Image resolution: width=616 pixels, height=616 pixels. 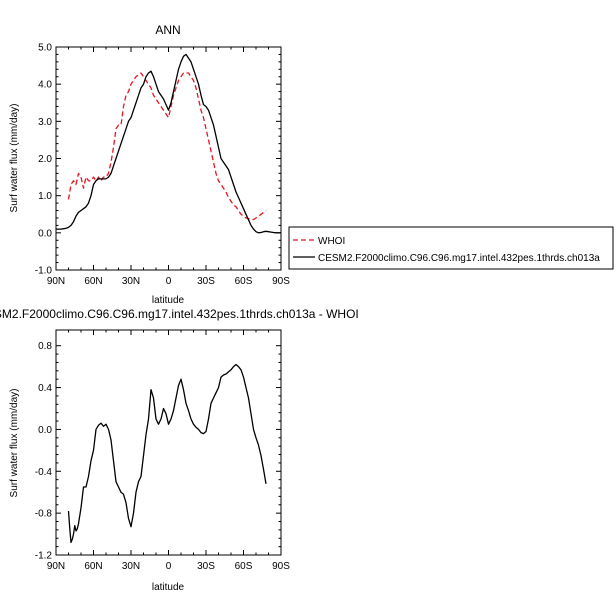 I want to click on top-y-tick-label: 2.0, so click(x=45, y=159).